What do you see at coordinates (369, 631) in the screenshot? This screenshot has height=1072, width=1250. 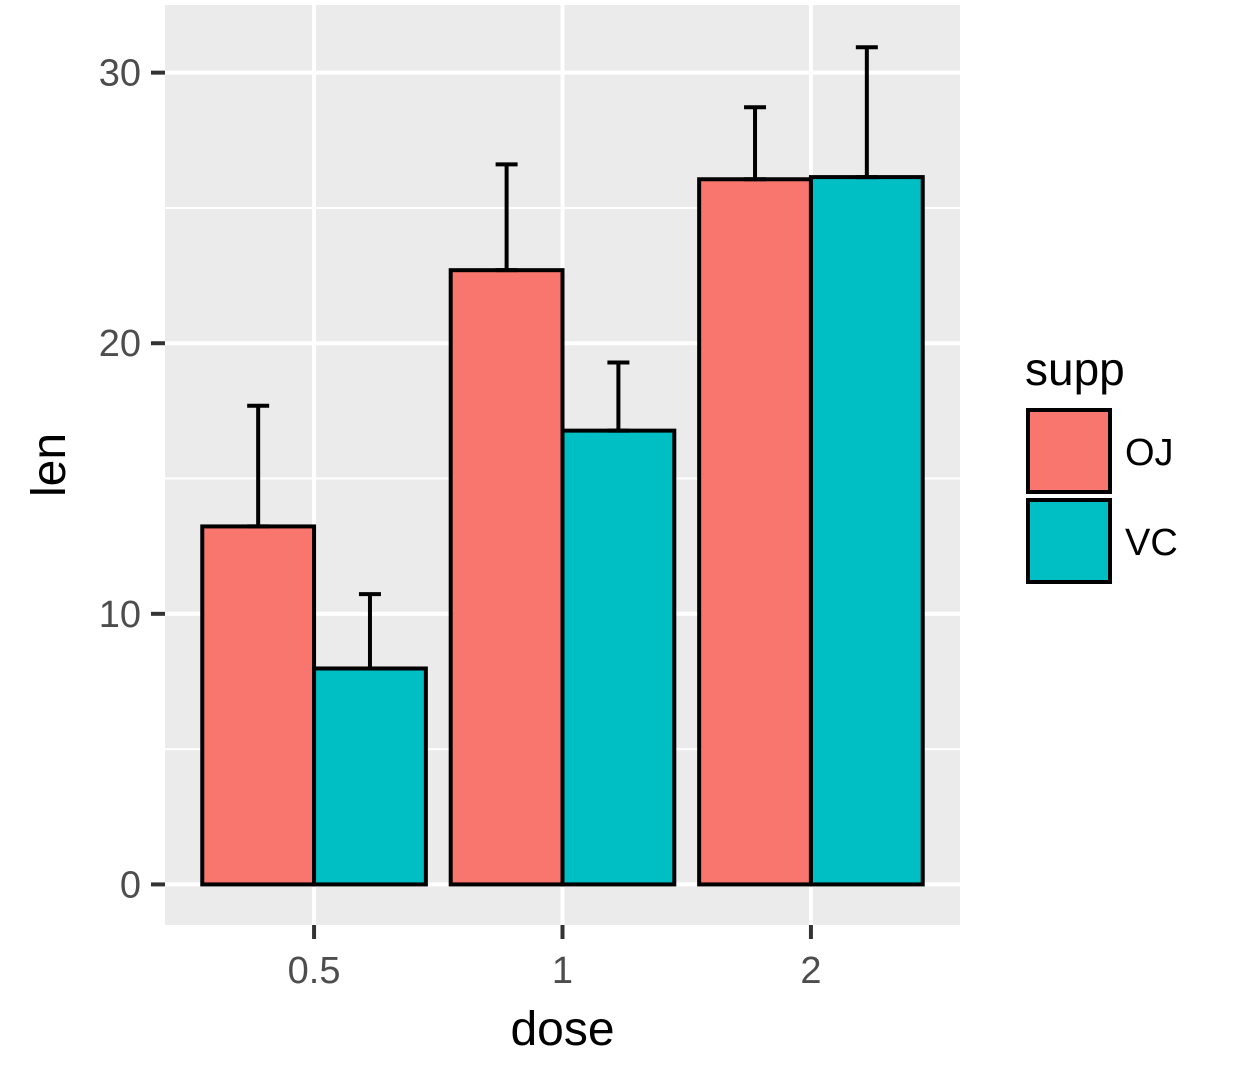 I see `error-bar-vc-dose-0.5` at bounding box center [369, 631].